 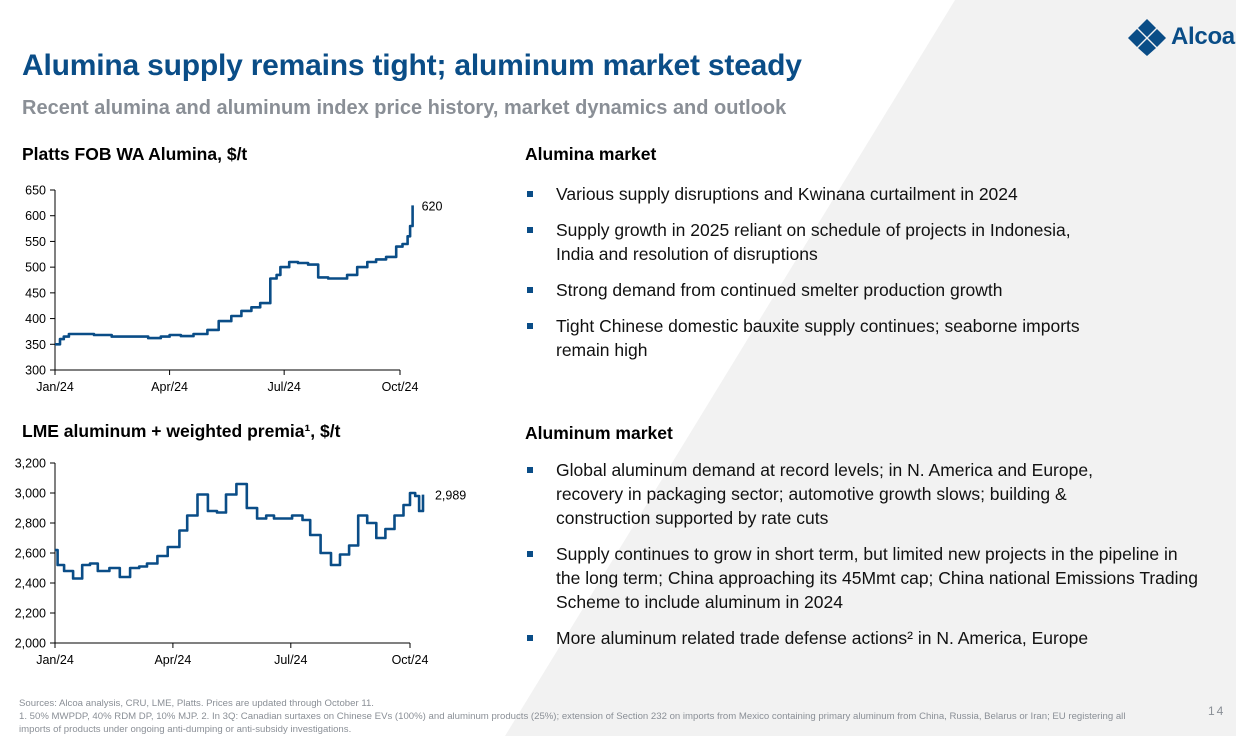 What do you see at coordinates (35, 345) in the screenshot?
I see `y-tick-label: 350` at bounding box center [35, 345].